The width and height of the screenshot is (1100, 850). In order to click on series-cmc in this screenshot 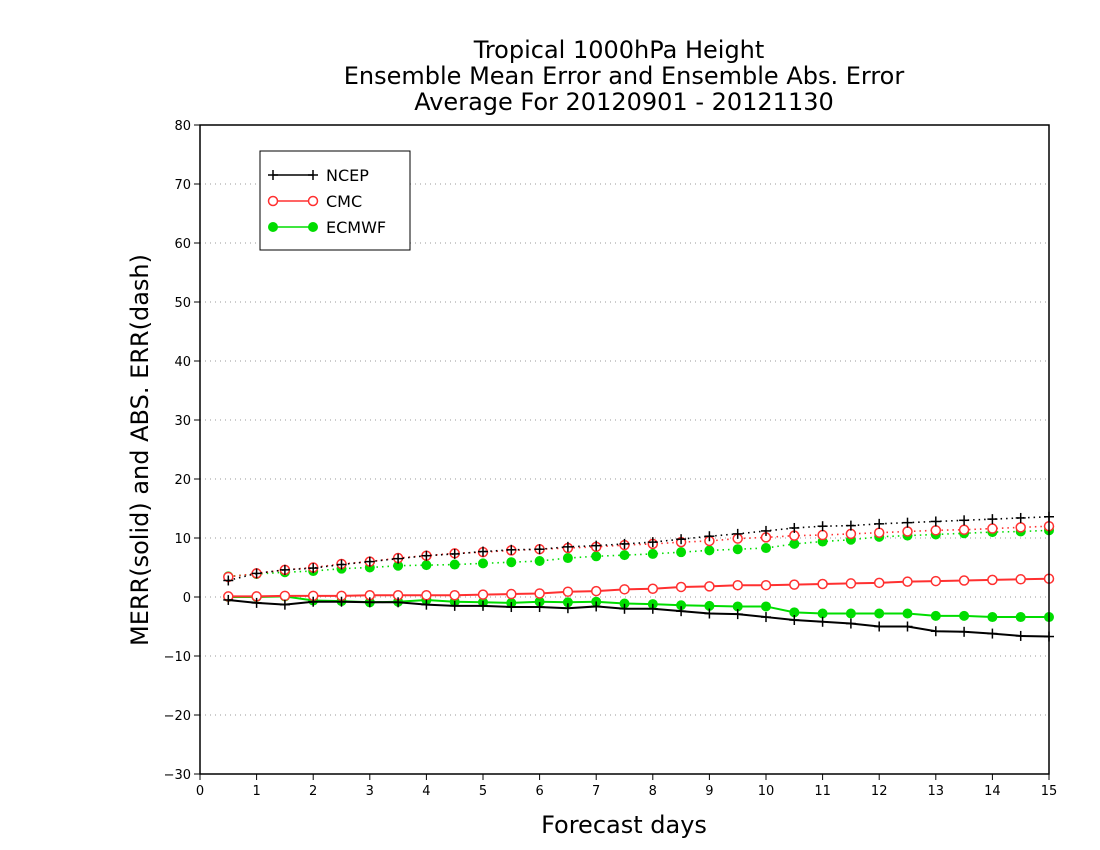, I will do `click(639, 561)`.